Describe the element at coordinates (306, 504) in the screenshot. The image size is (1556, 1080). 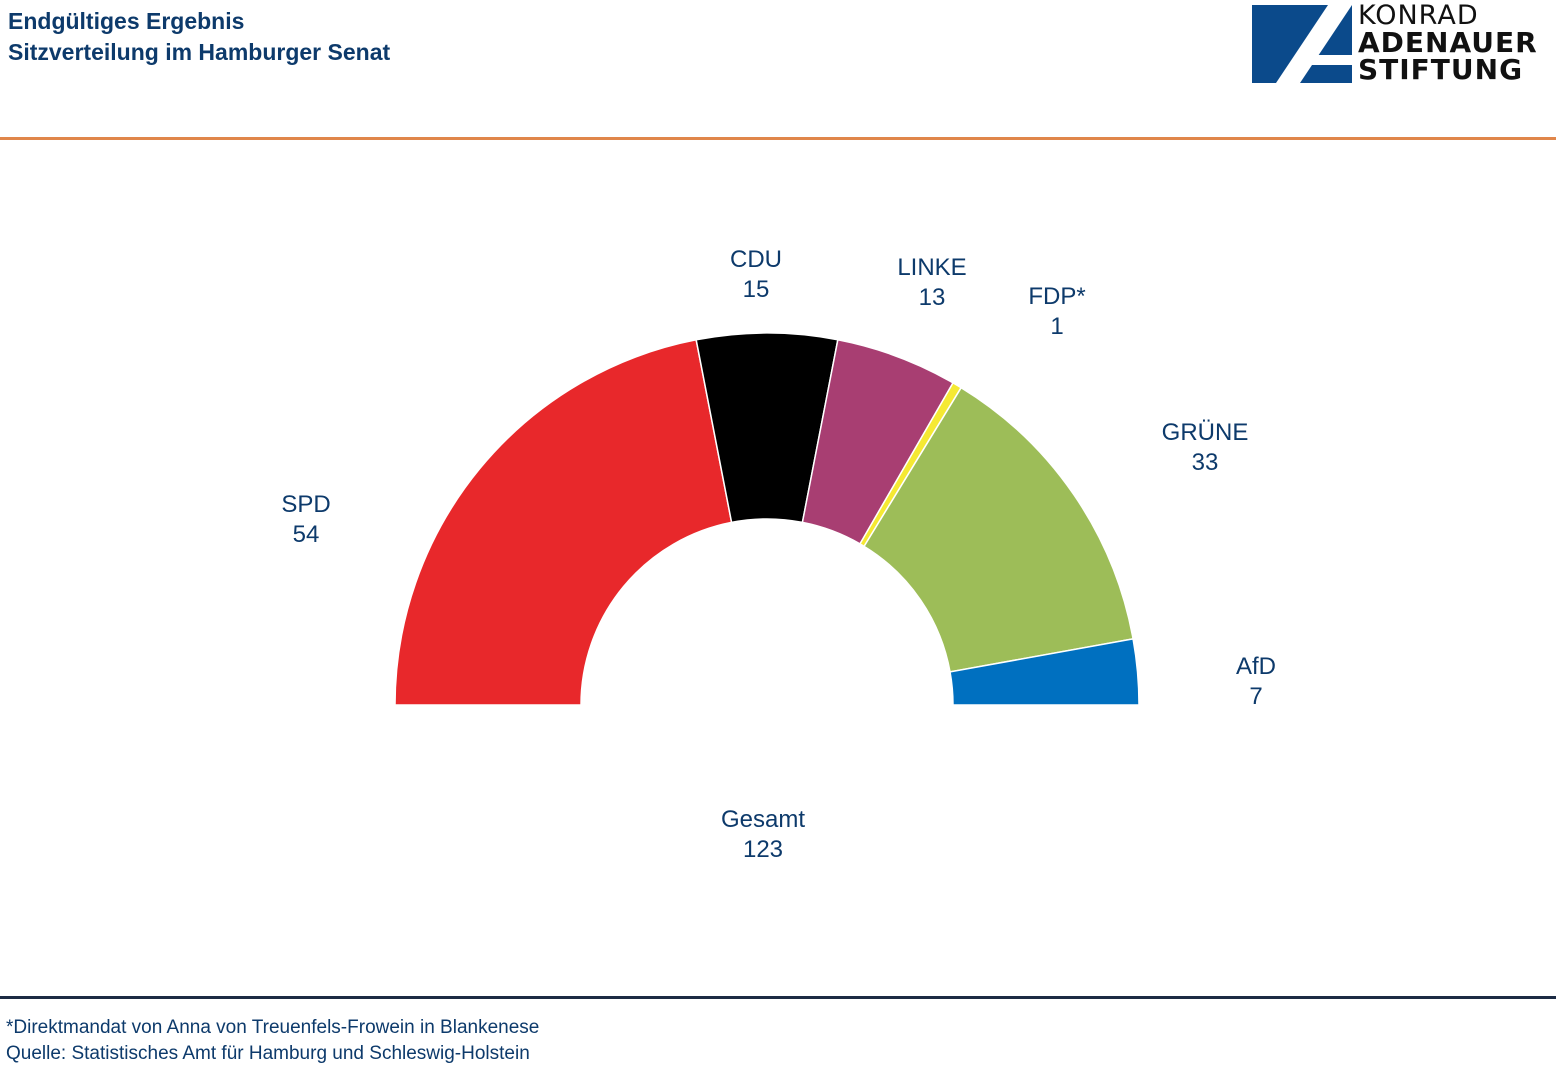
I see `party-name: SPD` at that location.